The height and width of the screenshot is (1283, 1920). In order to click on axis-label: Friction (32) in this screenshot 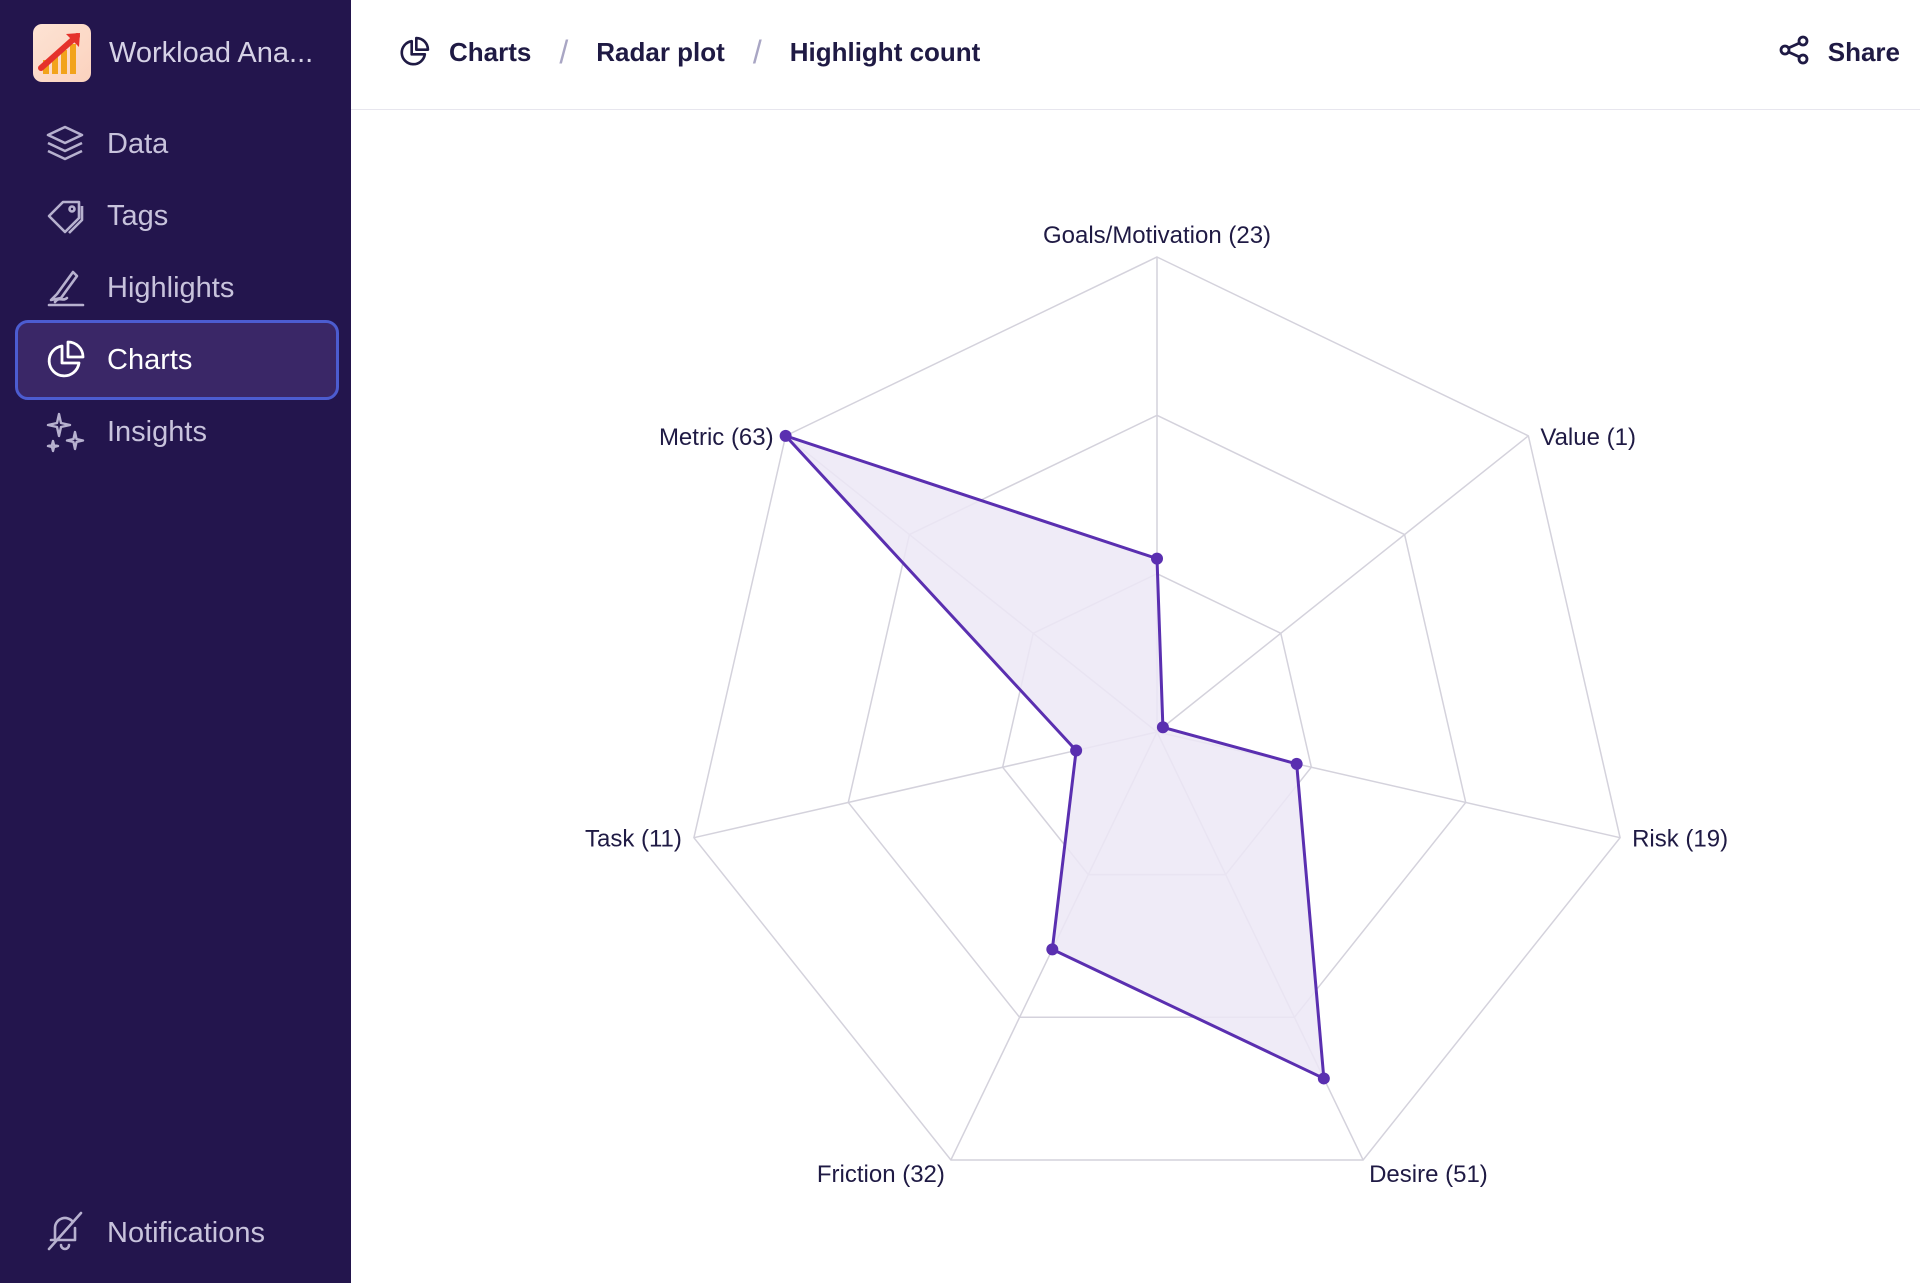, I will do `click(881, 1174)`.